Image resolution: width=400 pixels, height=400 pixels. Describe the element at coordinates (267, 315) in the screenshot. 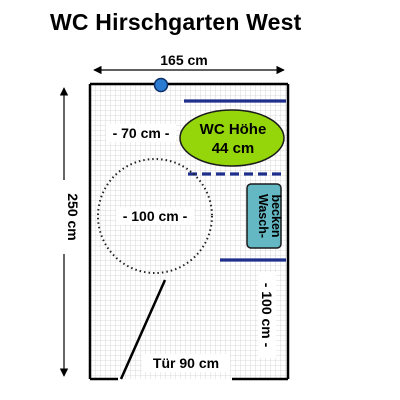

I see `right-clearance-label: - 100 cm -` at that location.